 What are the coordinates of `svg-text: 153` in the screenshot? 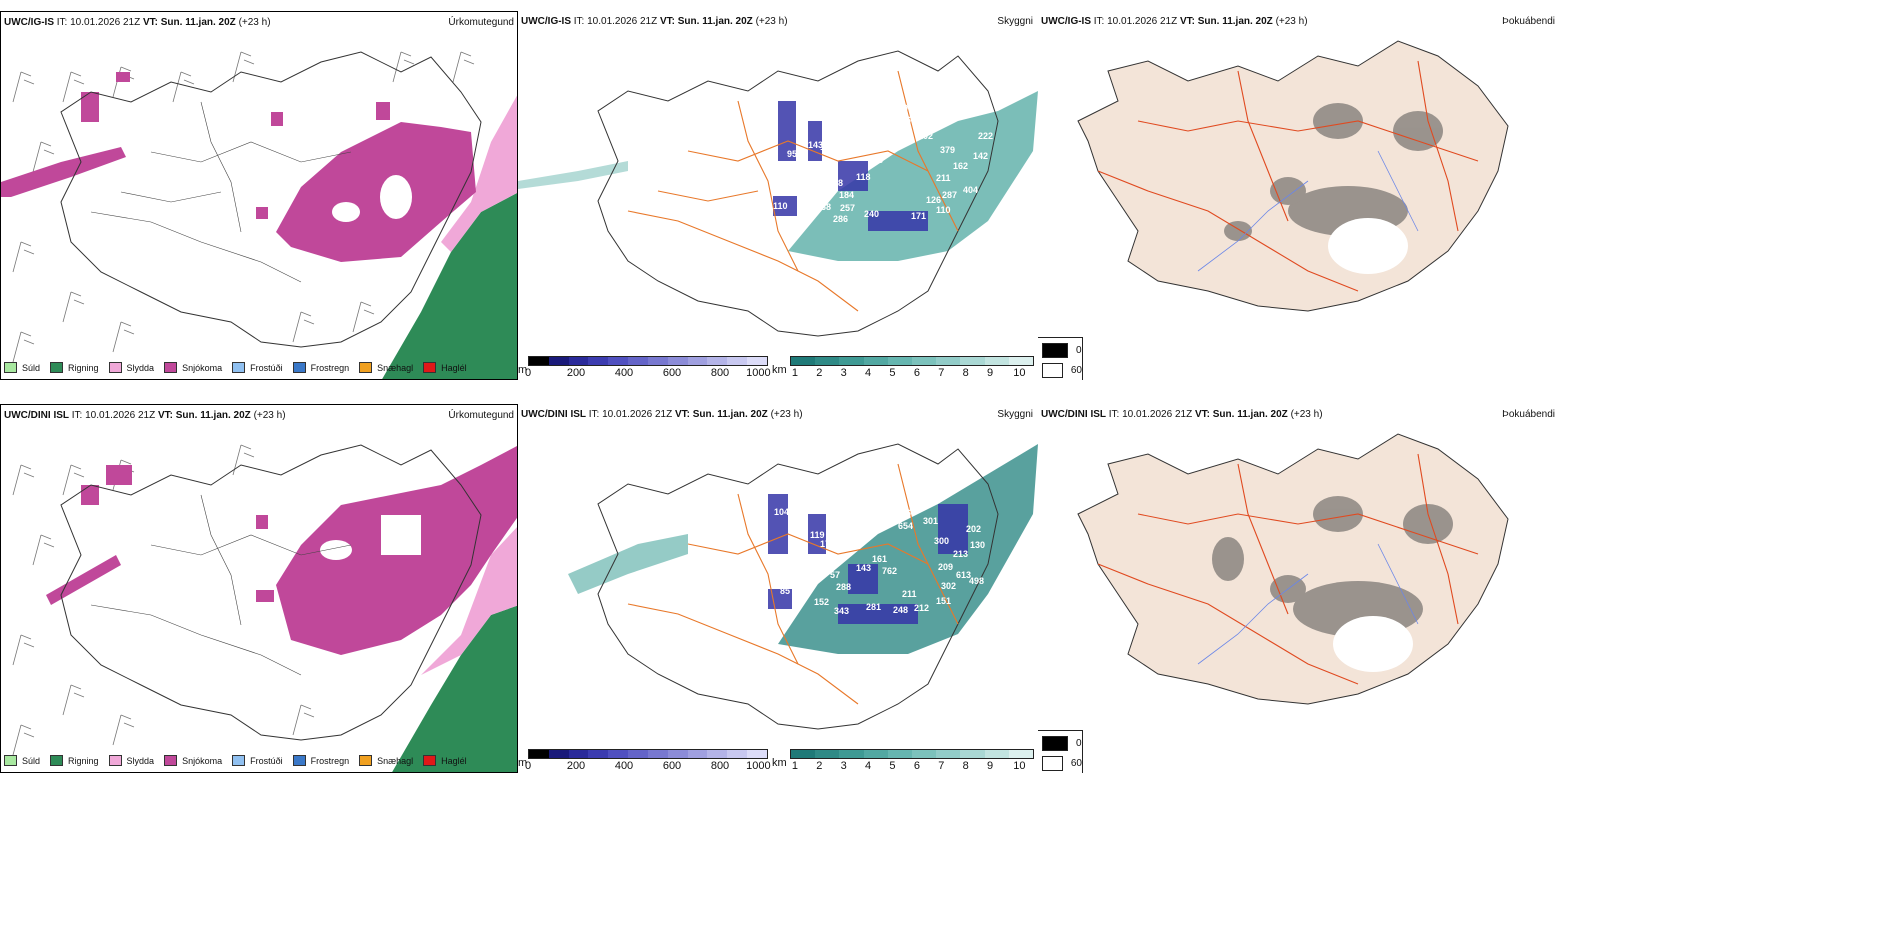 It's located at (875, 160).